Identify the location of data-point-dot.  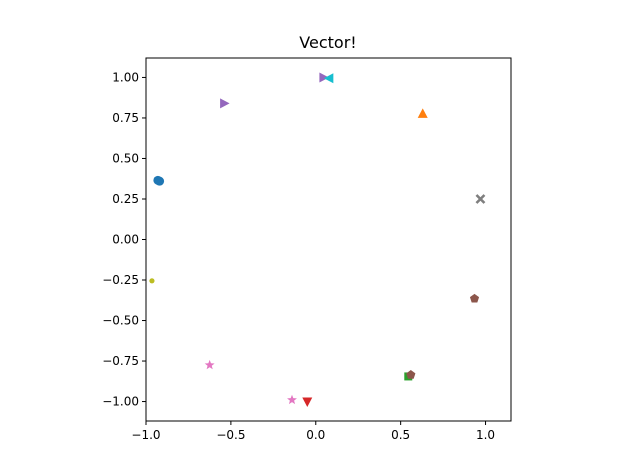
(152, 281).